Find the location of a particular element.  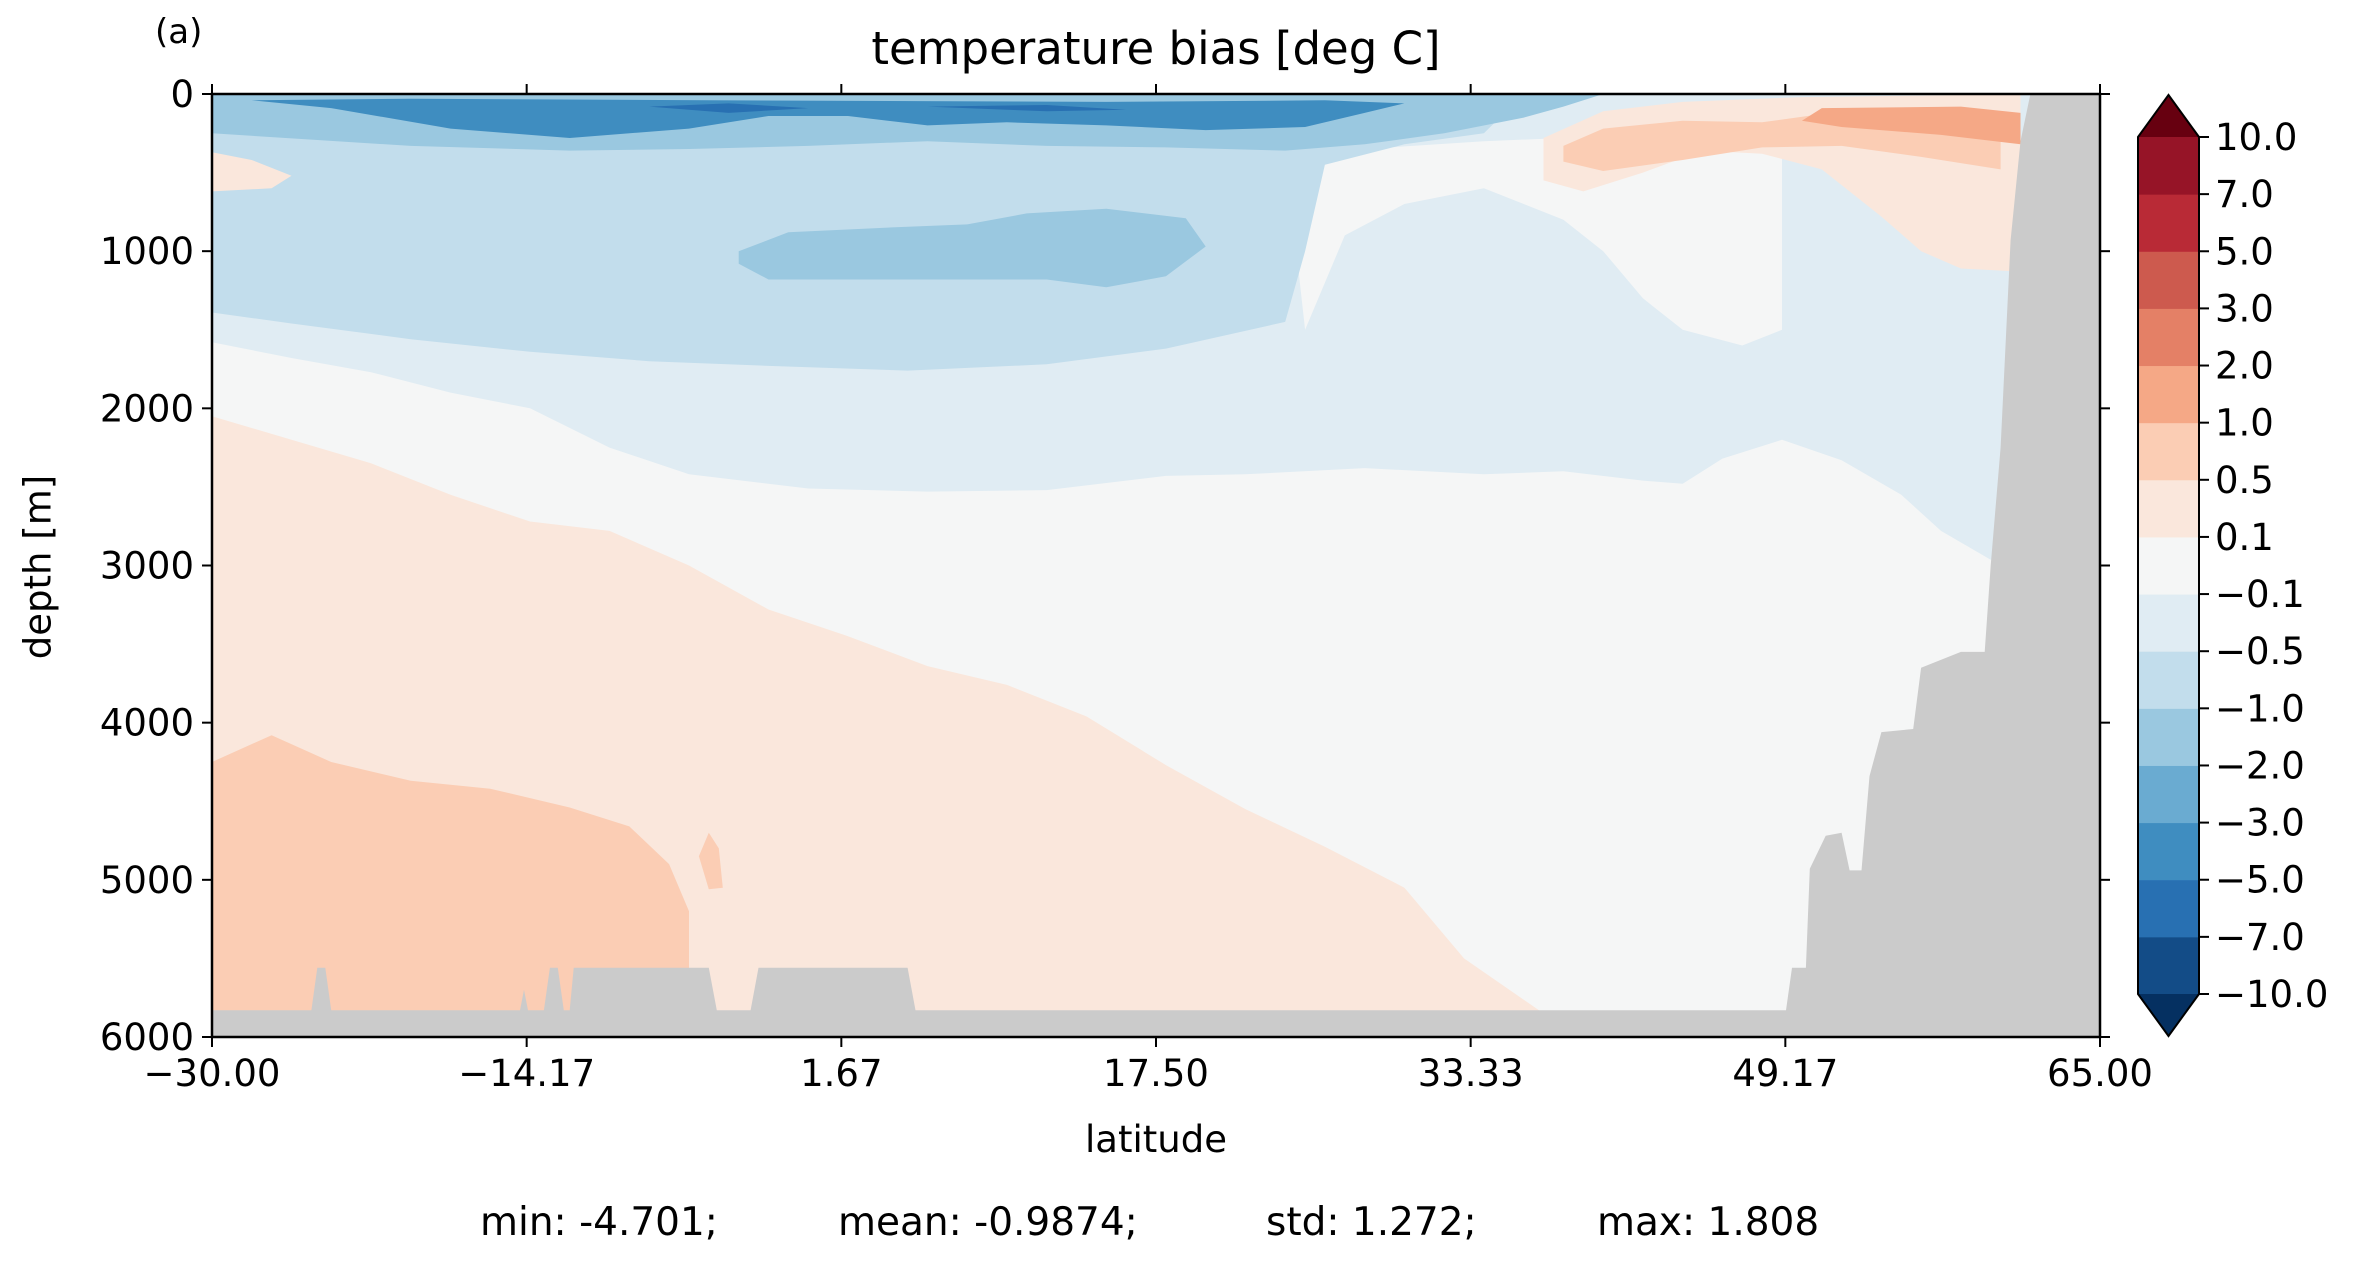

colorbar-tick-label: 7.0 is located at coordinates (2244, 194).